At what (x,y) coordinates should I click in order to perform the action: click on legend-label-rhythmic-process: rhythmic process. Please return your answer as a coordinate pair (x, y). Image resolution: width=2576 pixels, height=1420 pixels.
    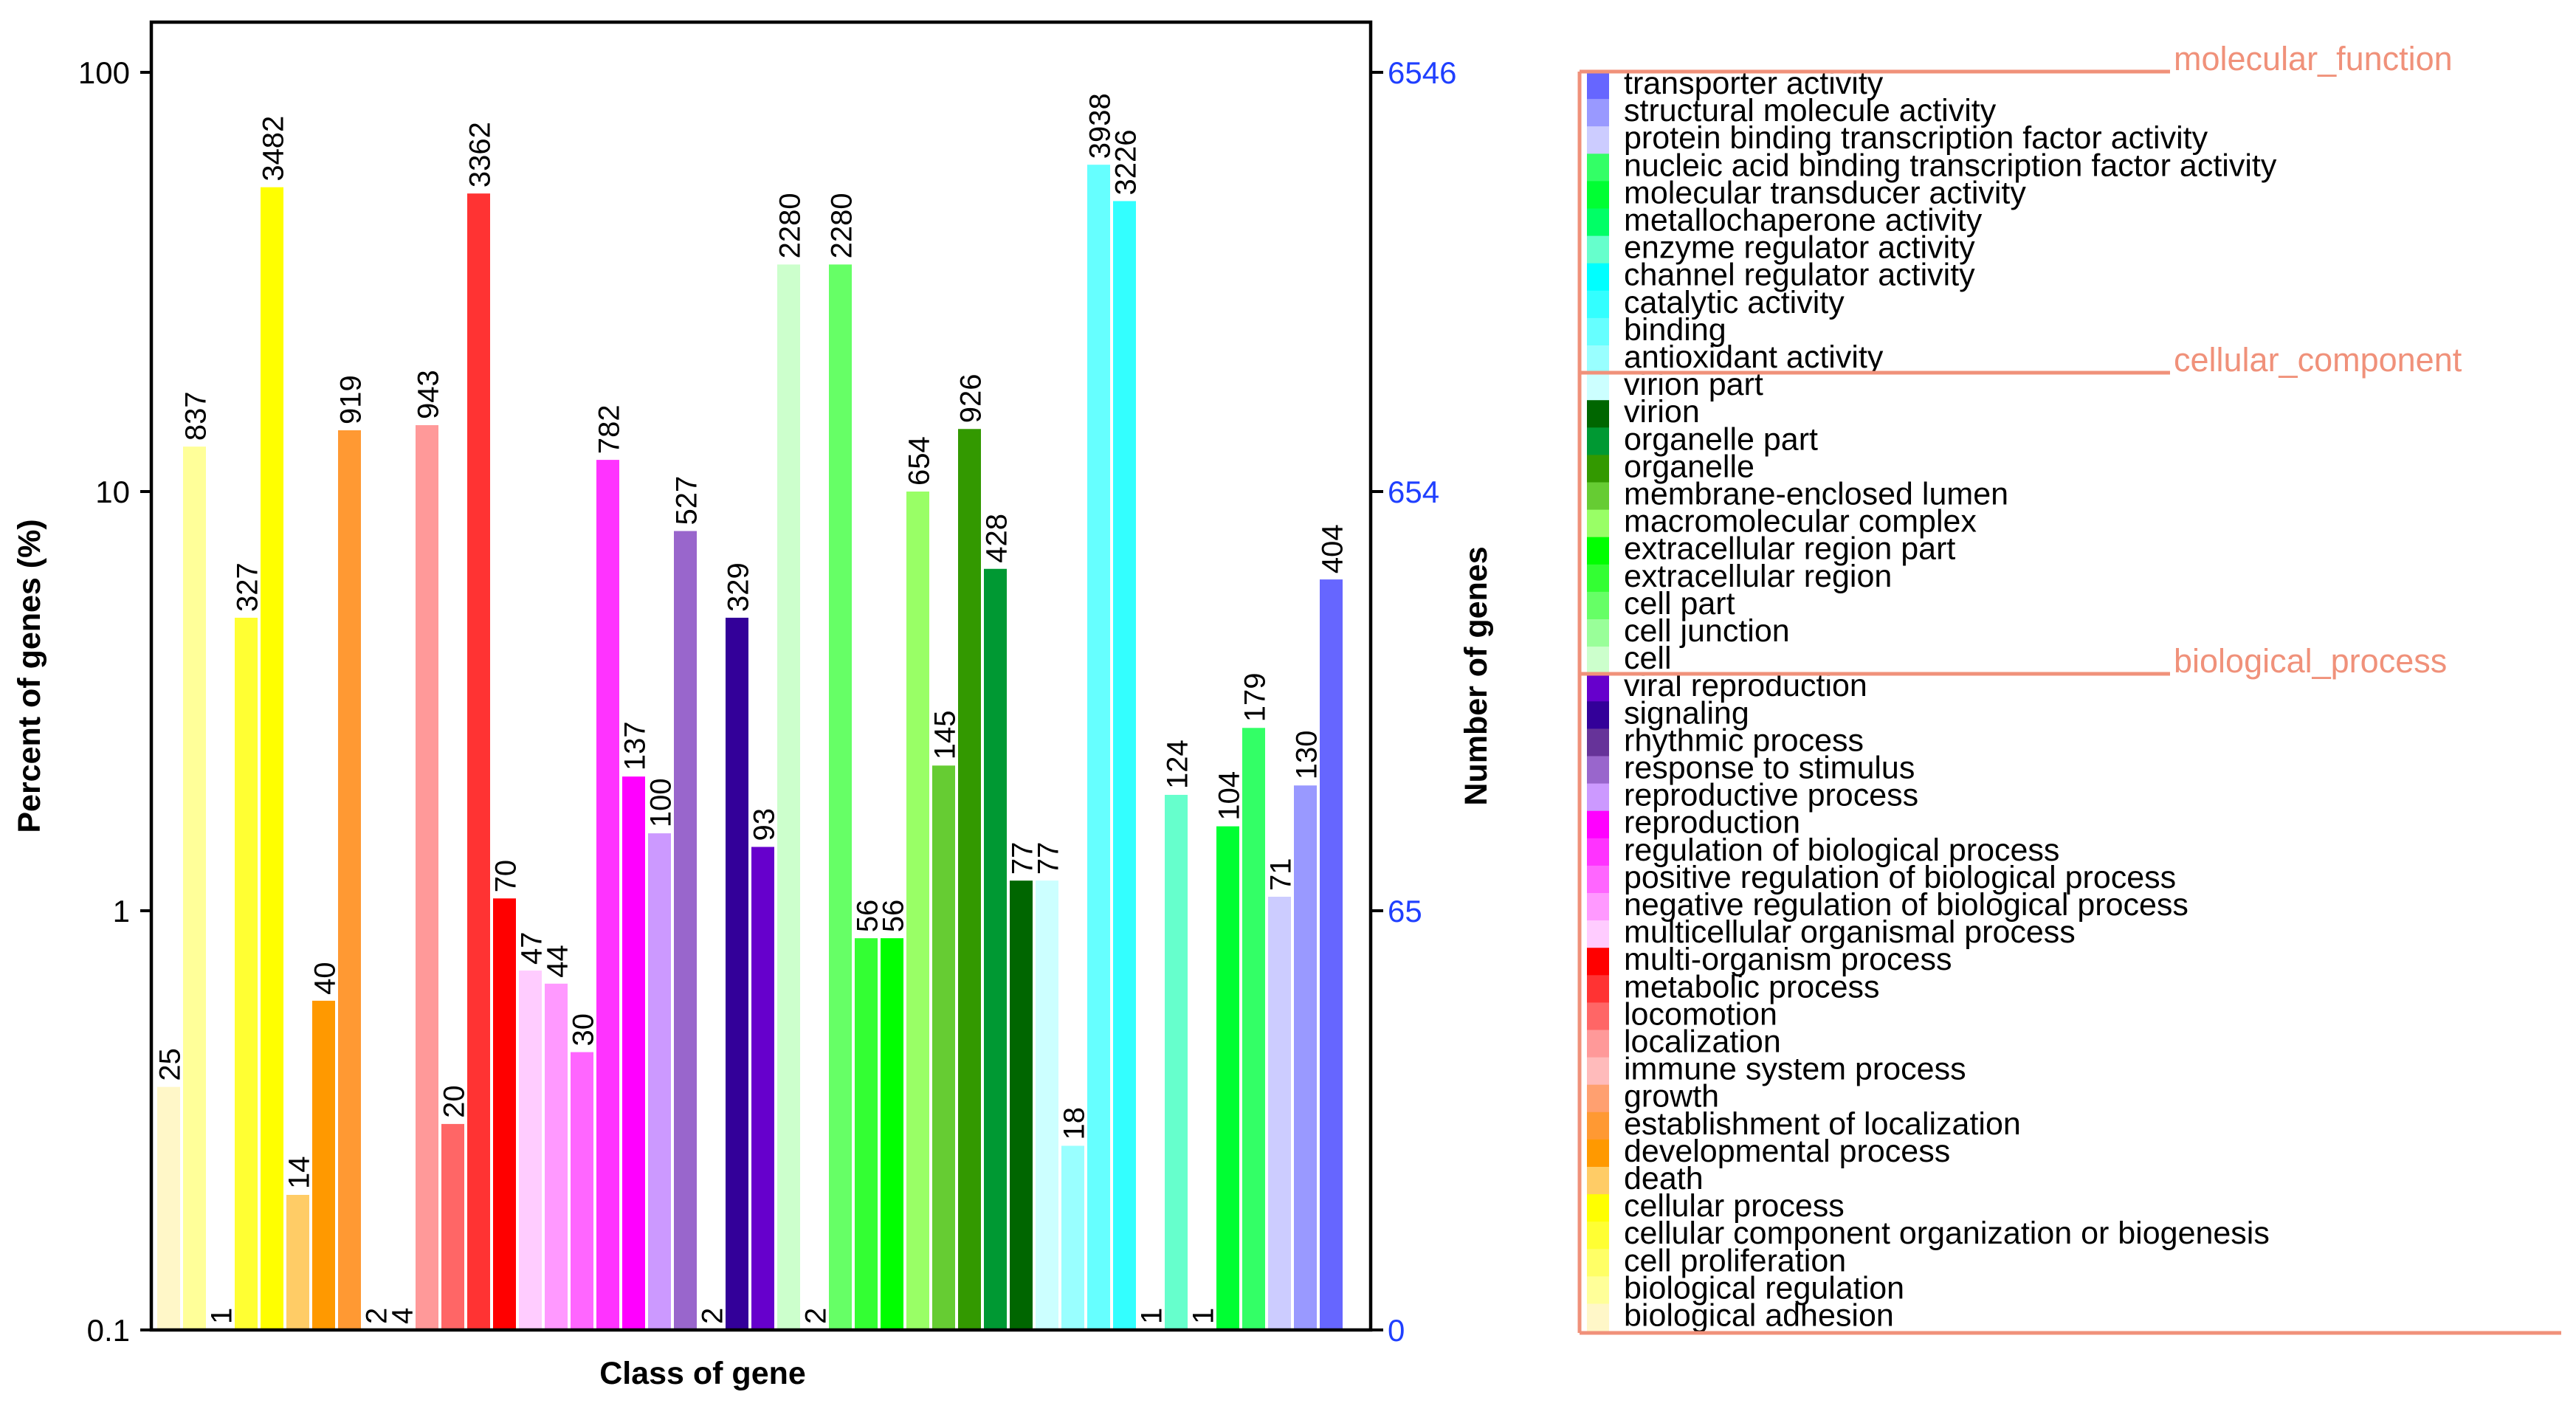
    Looking at the image, I should click on (1744, 740).